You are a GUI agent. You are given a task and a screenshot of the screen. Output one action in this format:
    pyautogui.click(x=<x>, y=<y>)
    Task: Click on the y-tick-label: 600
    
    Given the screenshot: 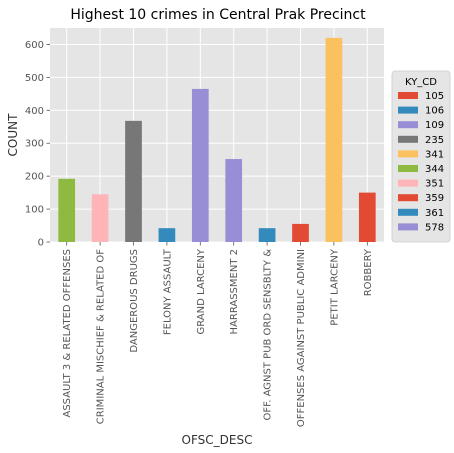 What is the action you would take?
    pyautogui.click(x=34, y=45)
    